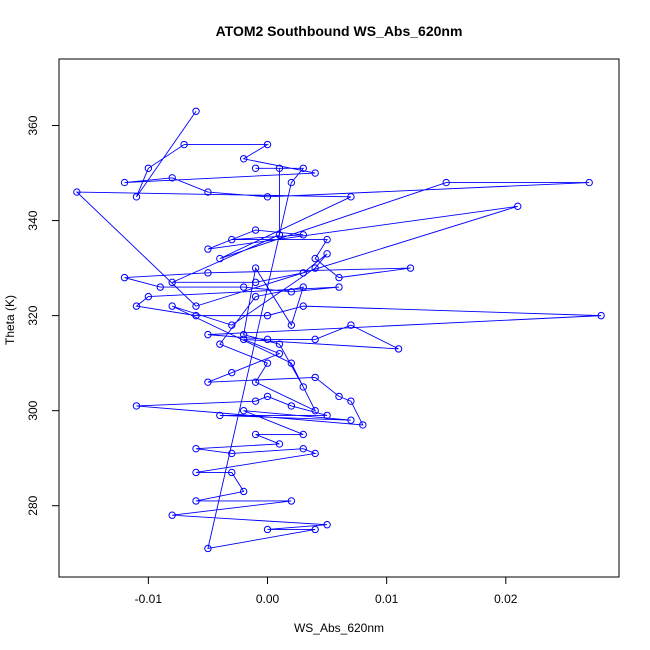 This screenshot has height=650, width=650. I want to click on x-tick-label: 0.01, so click(387, 599).